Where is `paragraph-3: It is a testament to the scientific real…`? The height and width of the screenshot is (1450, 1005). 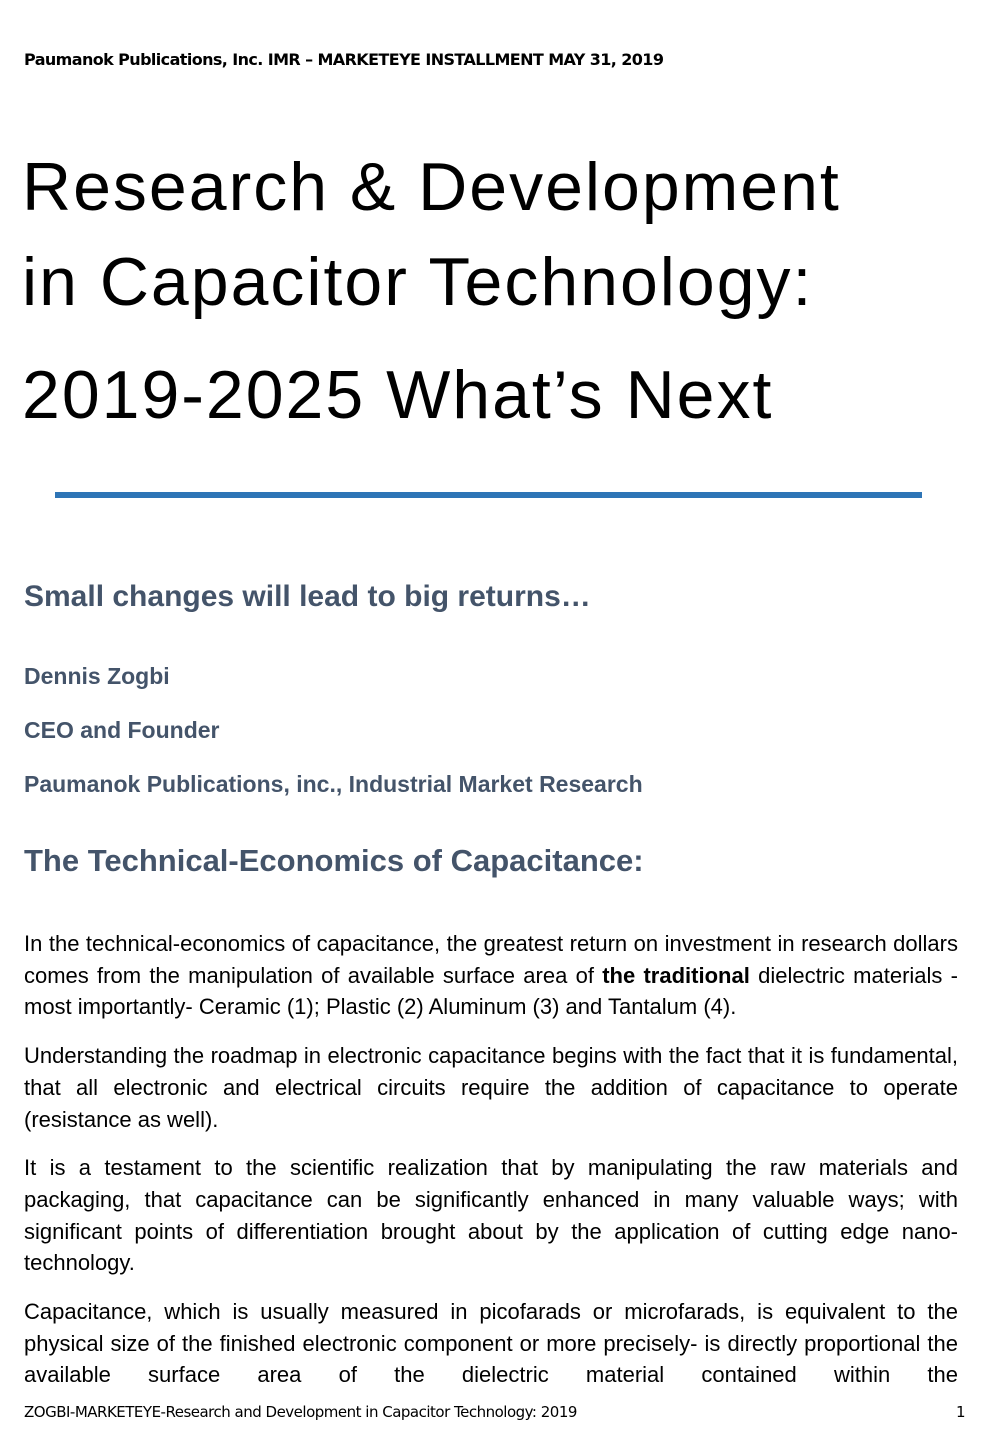
paragraph-3: It is a testament to the scientific real… is located at coordinates (491, 1215).